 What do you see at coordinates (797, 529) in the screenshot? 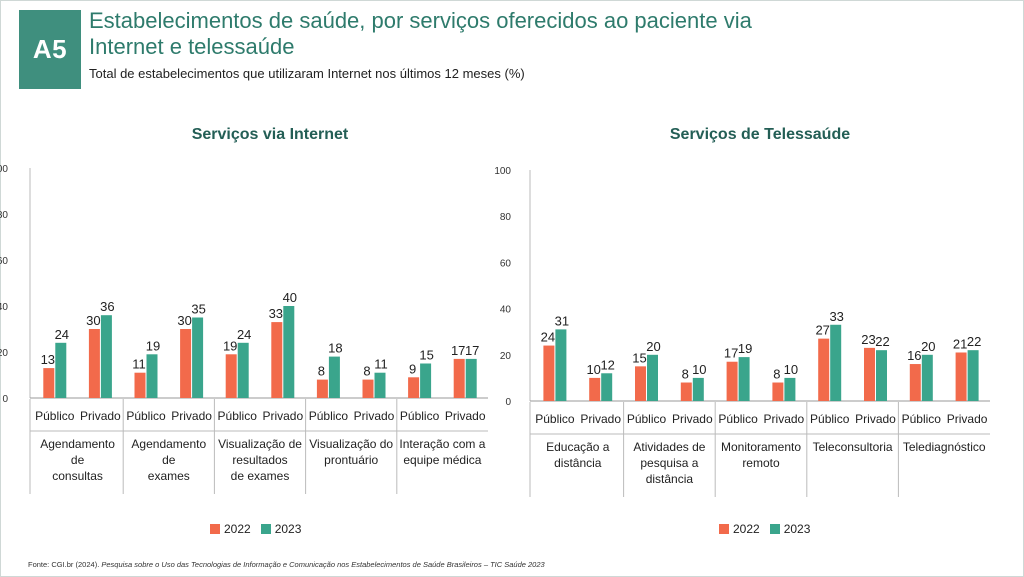
I see `legend-label-2023: 2023` at bounding box center [797, 529].